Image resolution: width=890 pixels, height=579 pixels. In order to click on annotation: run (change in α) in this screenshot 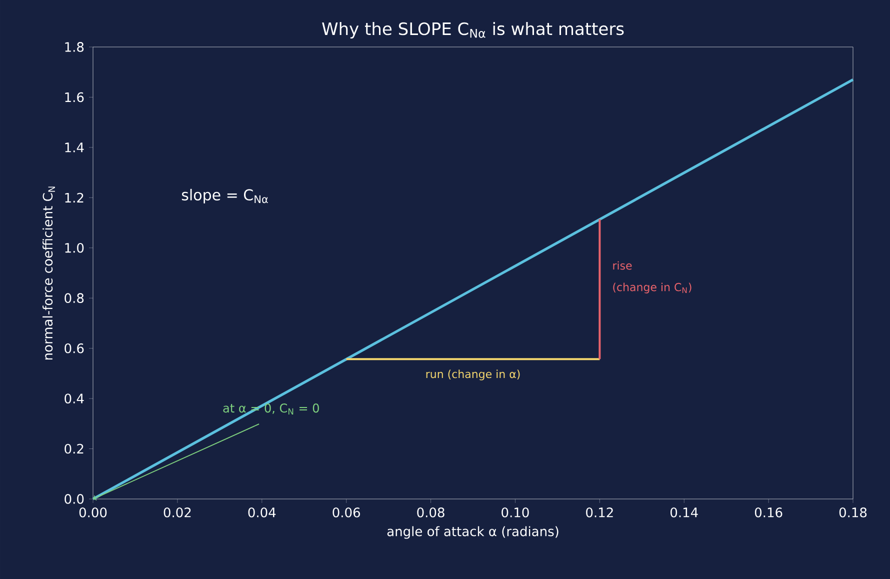, I will do `click(473, 375)`.